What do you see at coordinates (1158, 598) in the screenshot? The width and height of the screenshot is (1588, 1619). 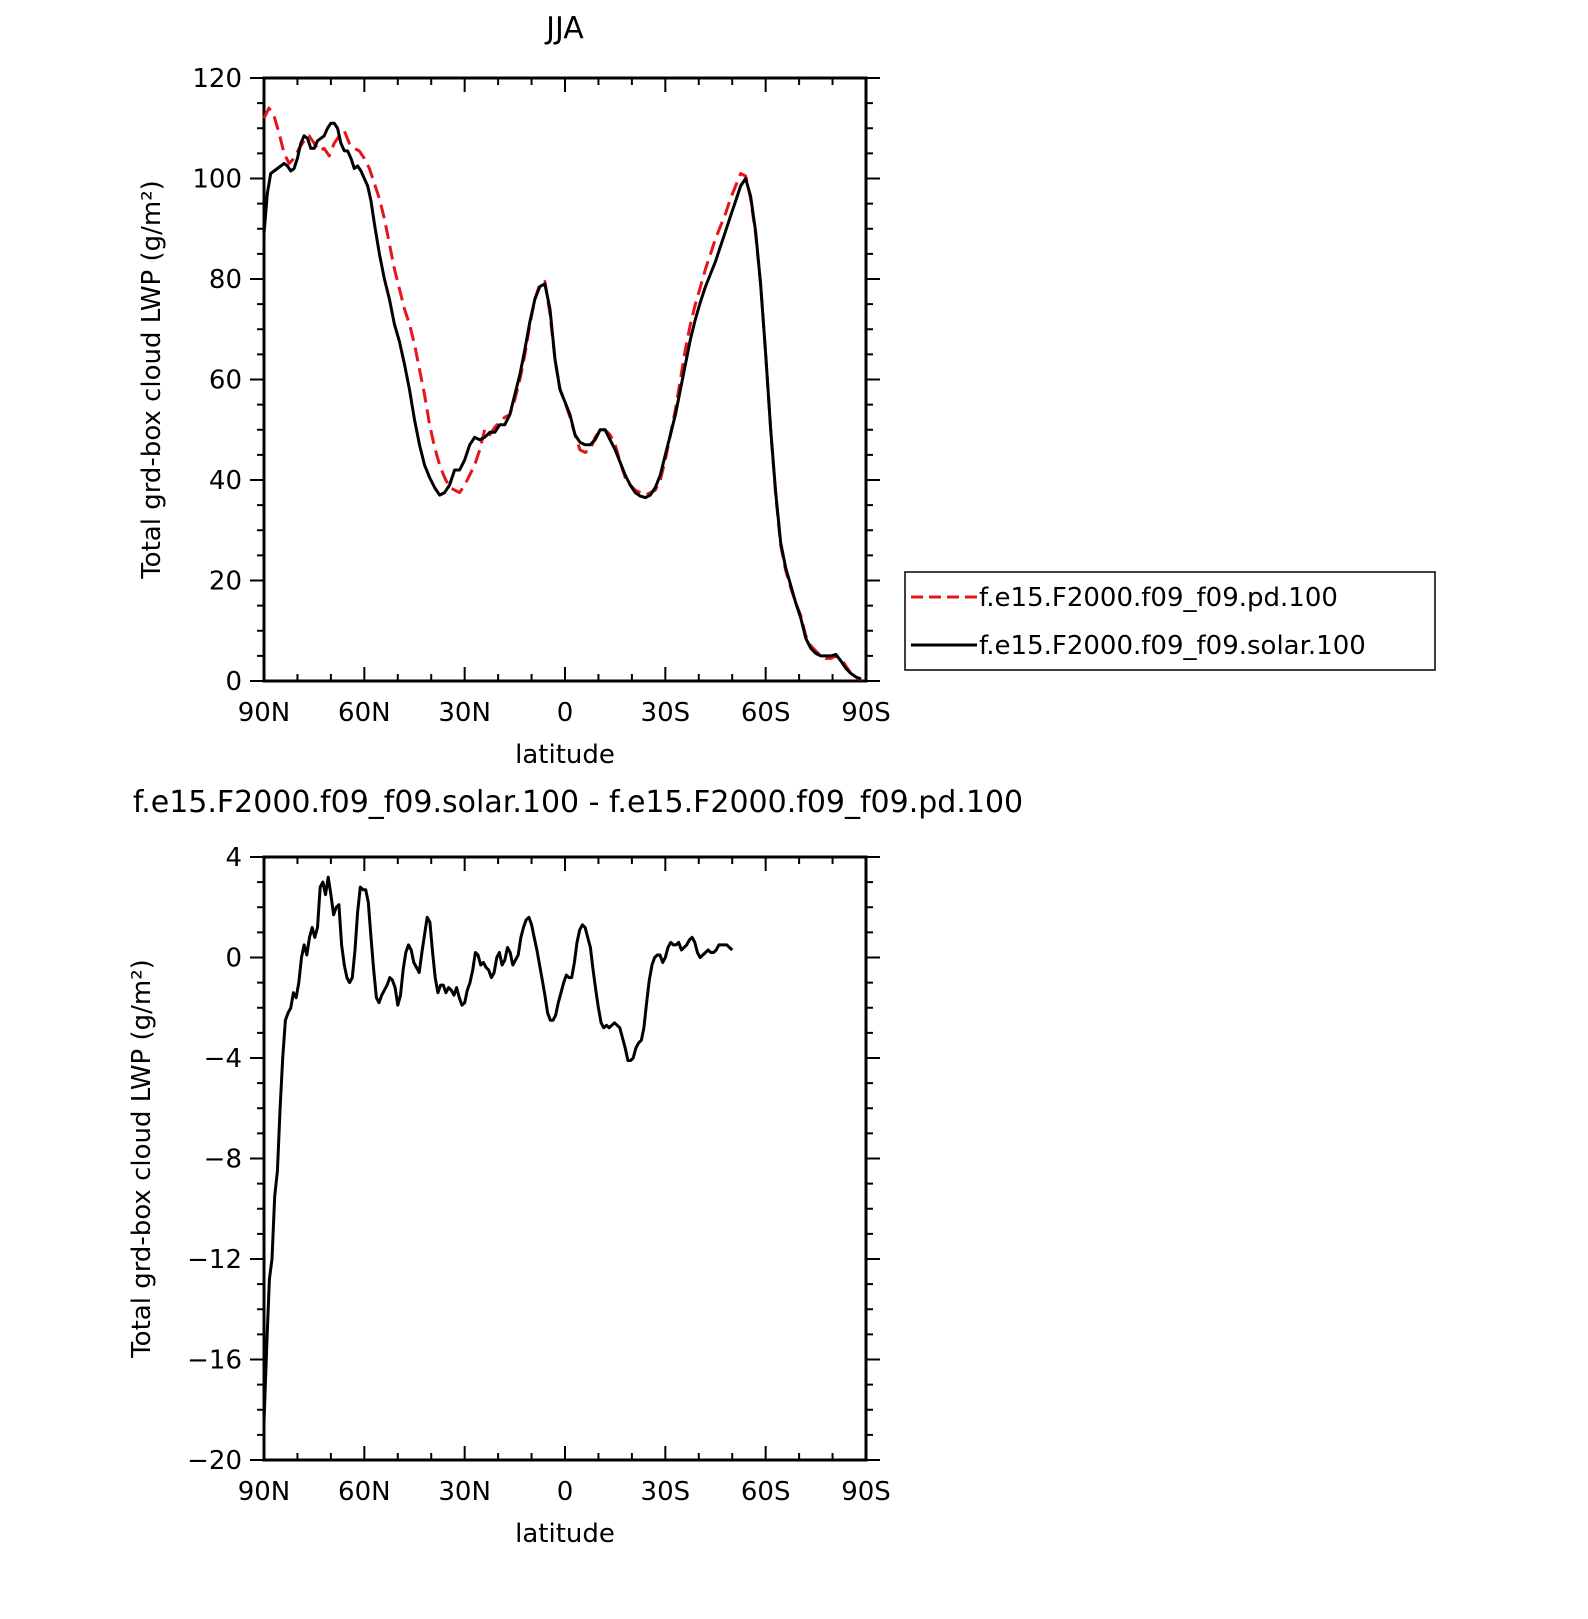 I see `legend-label-1: f.e15.F2000.f09_f09.pd.100` at bounding box center [1158, 598].